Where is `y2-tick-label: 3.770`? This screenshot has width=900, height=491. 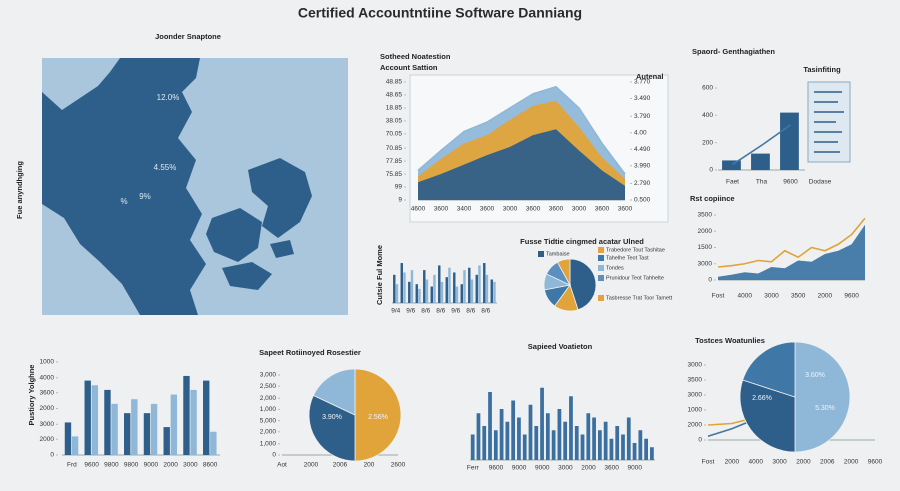
y2-tick-label: 3.770 is located at coordinates (642, 82).